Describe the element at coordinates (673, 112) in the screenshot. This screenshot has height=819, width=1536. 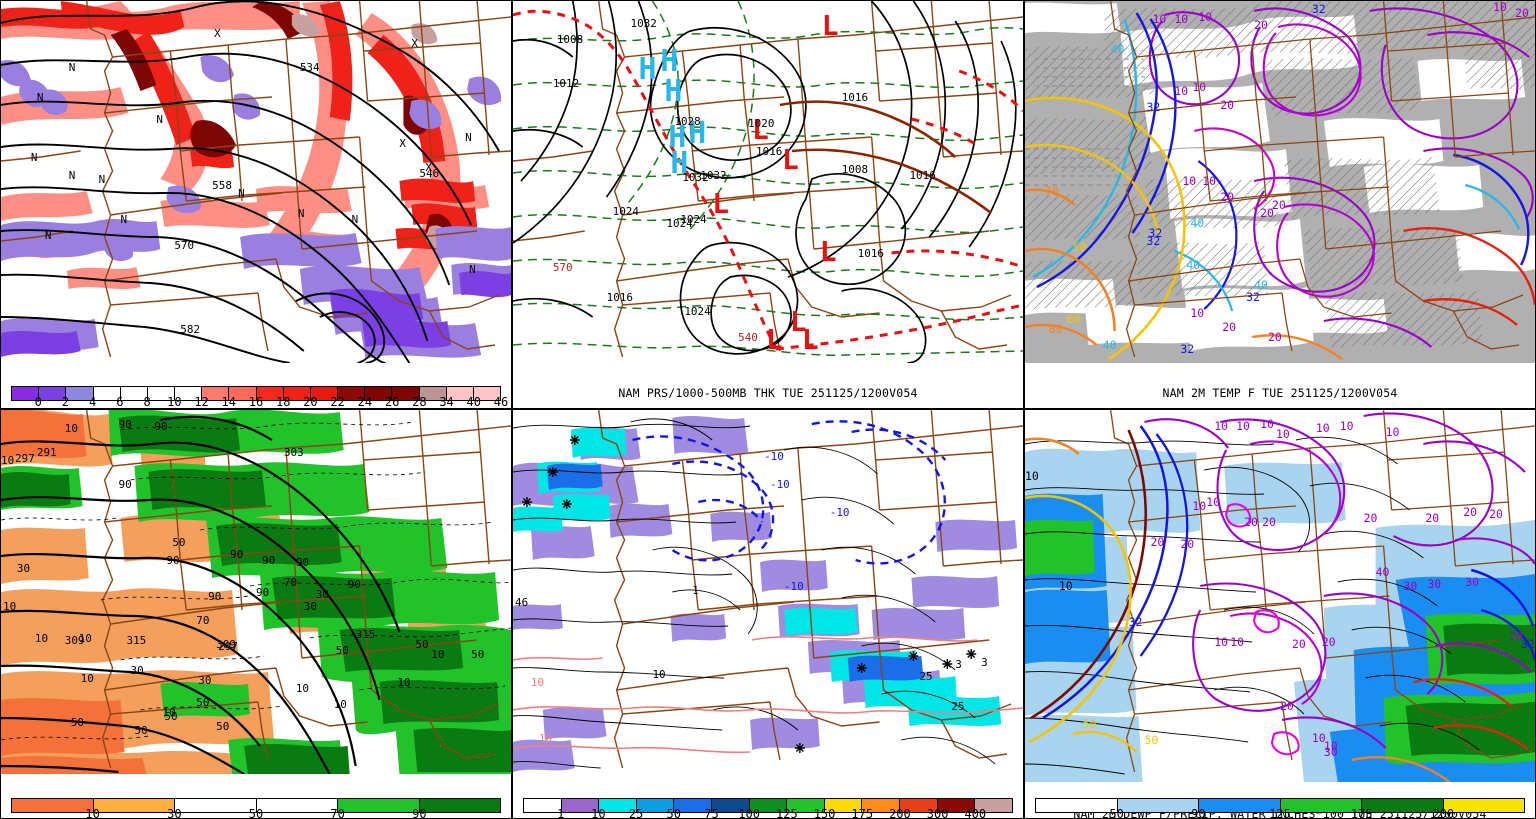
I see `high-pressure-markers: H H H H H H H` at that location.